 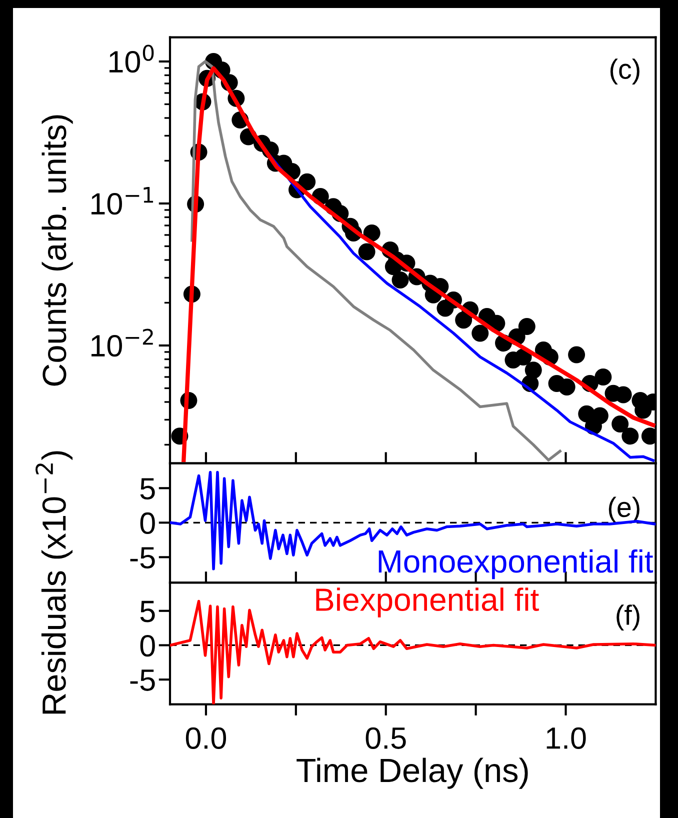 I want to click on y-axis-title: Counts (arb. units), so click(x=57, y=250).